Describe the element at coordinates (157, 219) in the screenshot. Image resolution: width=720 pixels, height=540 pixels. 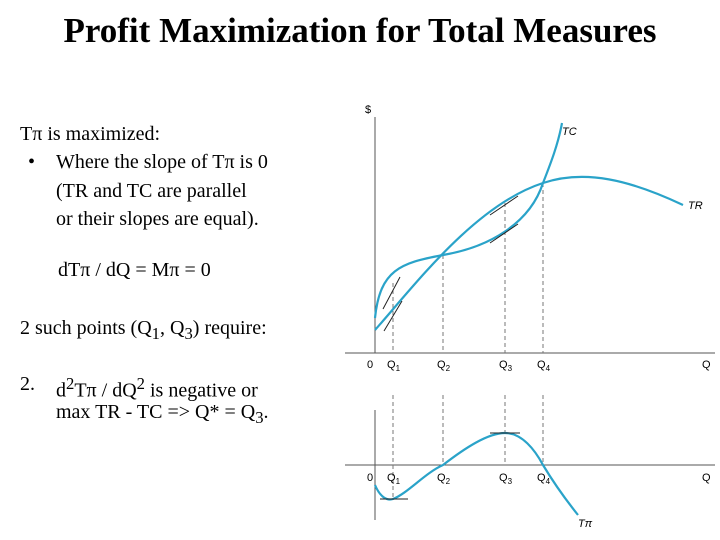
I see `slopes-equal-line: or their slopes are equal).` at that location.